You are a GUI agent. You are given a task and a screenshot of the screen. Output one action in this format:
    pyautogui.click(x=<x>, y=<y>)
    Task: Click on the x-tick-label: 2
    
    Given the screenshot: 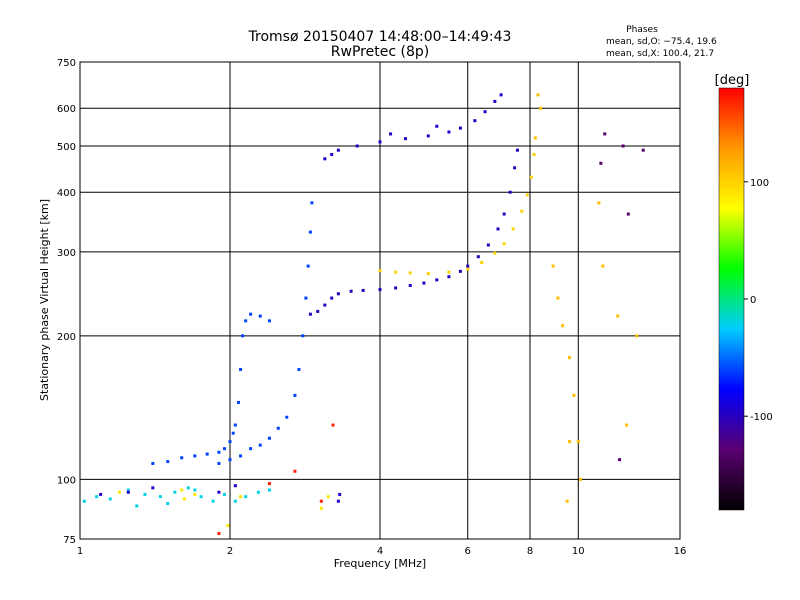 What is the action you would take?
    pyautogui.click(x=230, y=551)
    